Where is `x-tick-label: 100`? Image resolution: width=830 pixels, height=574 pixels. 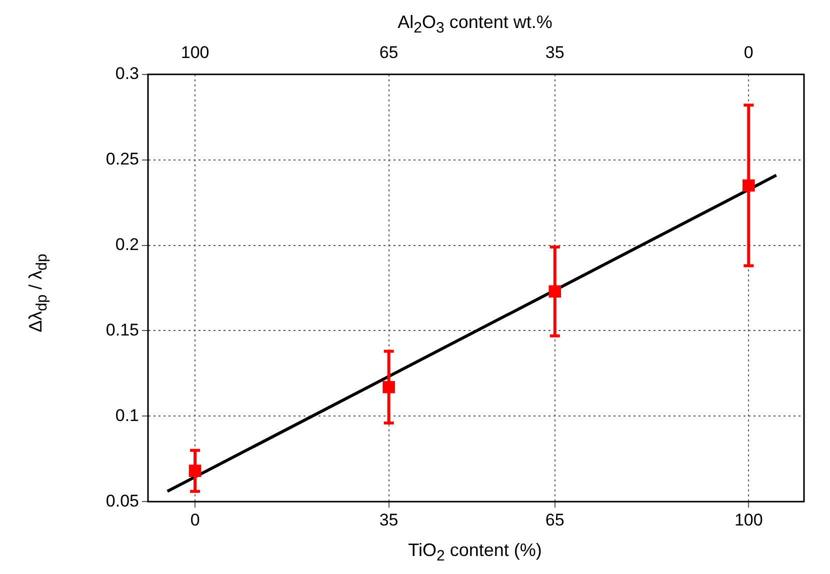 x-tick-label: 100 is located at coordinates (748, 520).